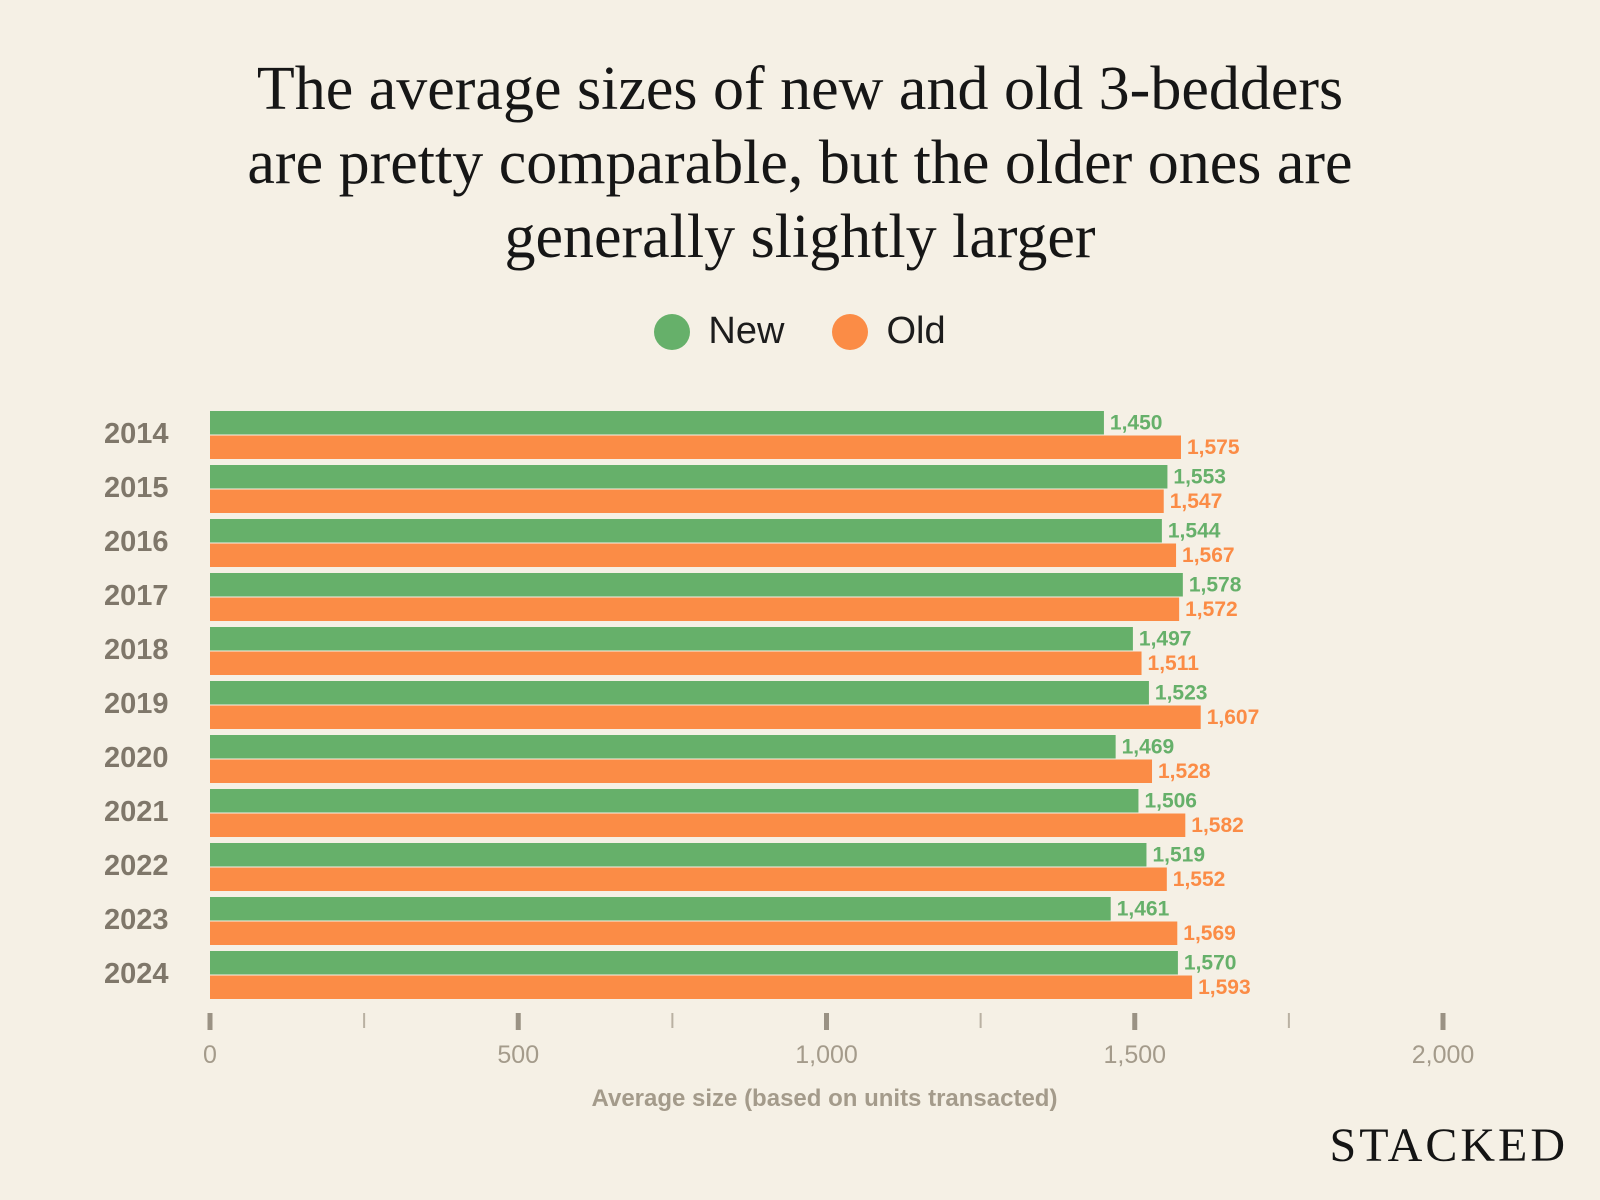 The image size is (1600, 1200). I want to click on data-label-old-2020: 1,528, so click(1184, 771).